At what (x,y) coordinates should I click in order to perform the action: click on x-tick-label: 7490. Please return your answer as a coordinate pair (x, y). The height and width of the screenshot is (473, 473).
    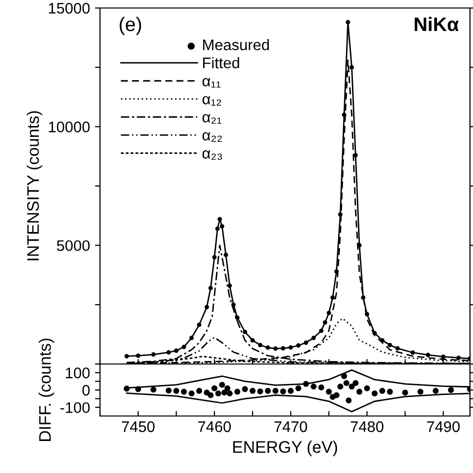
    Looking at the image, I should click on (443, 426).